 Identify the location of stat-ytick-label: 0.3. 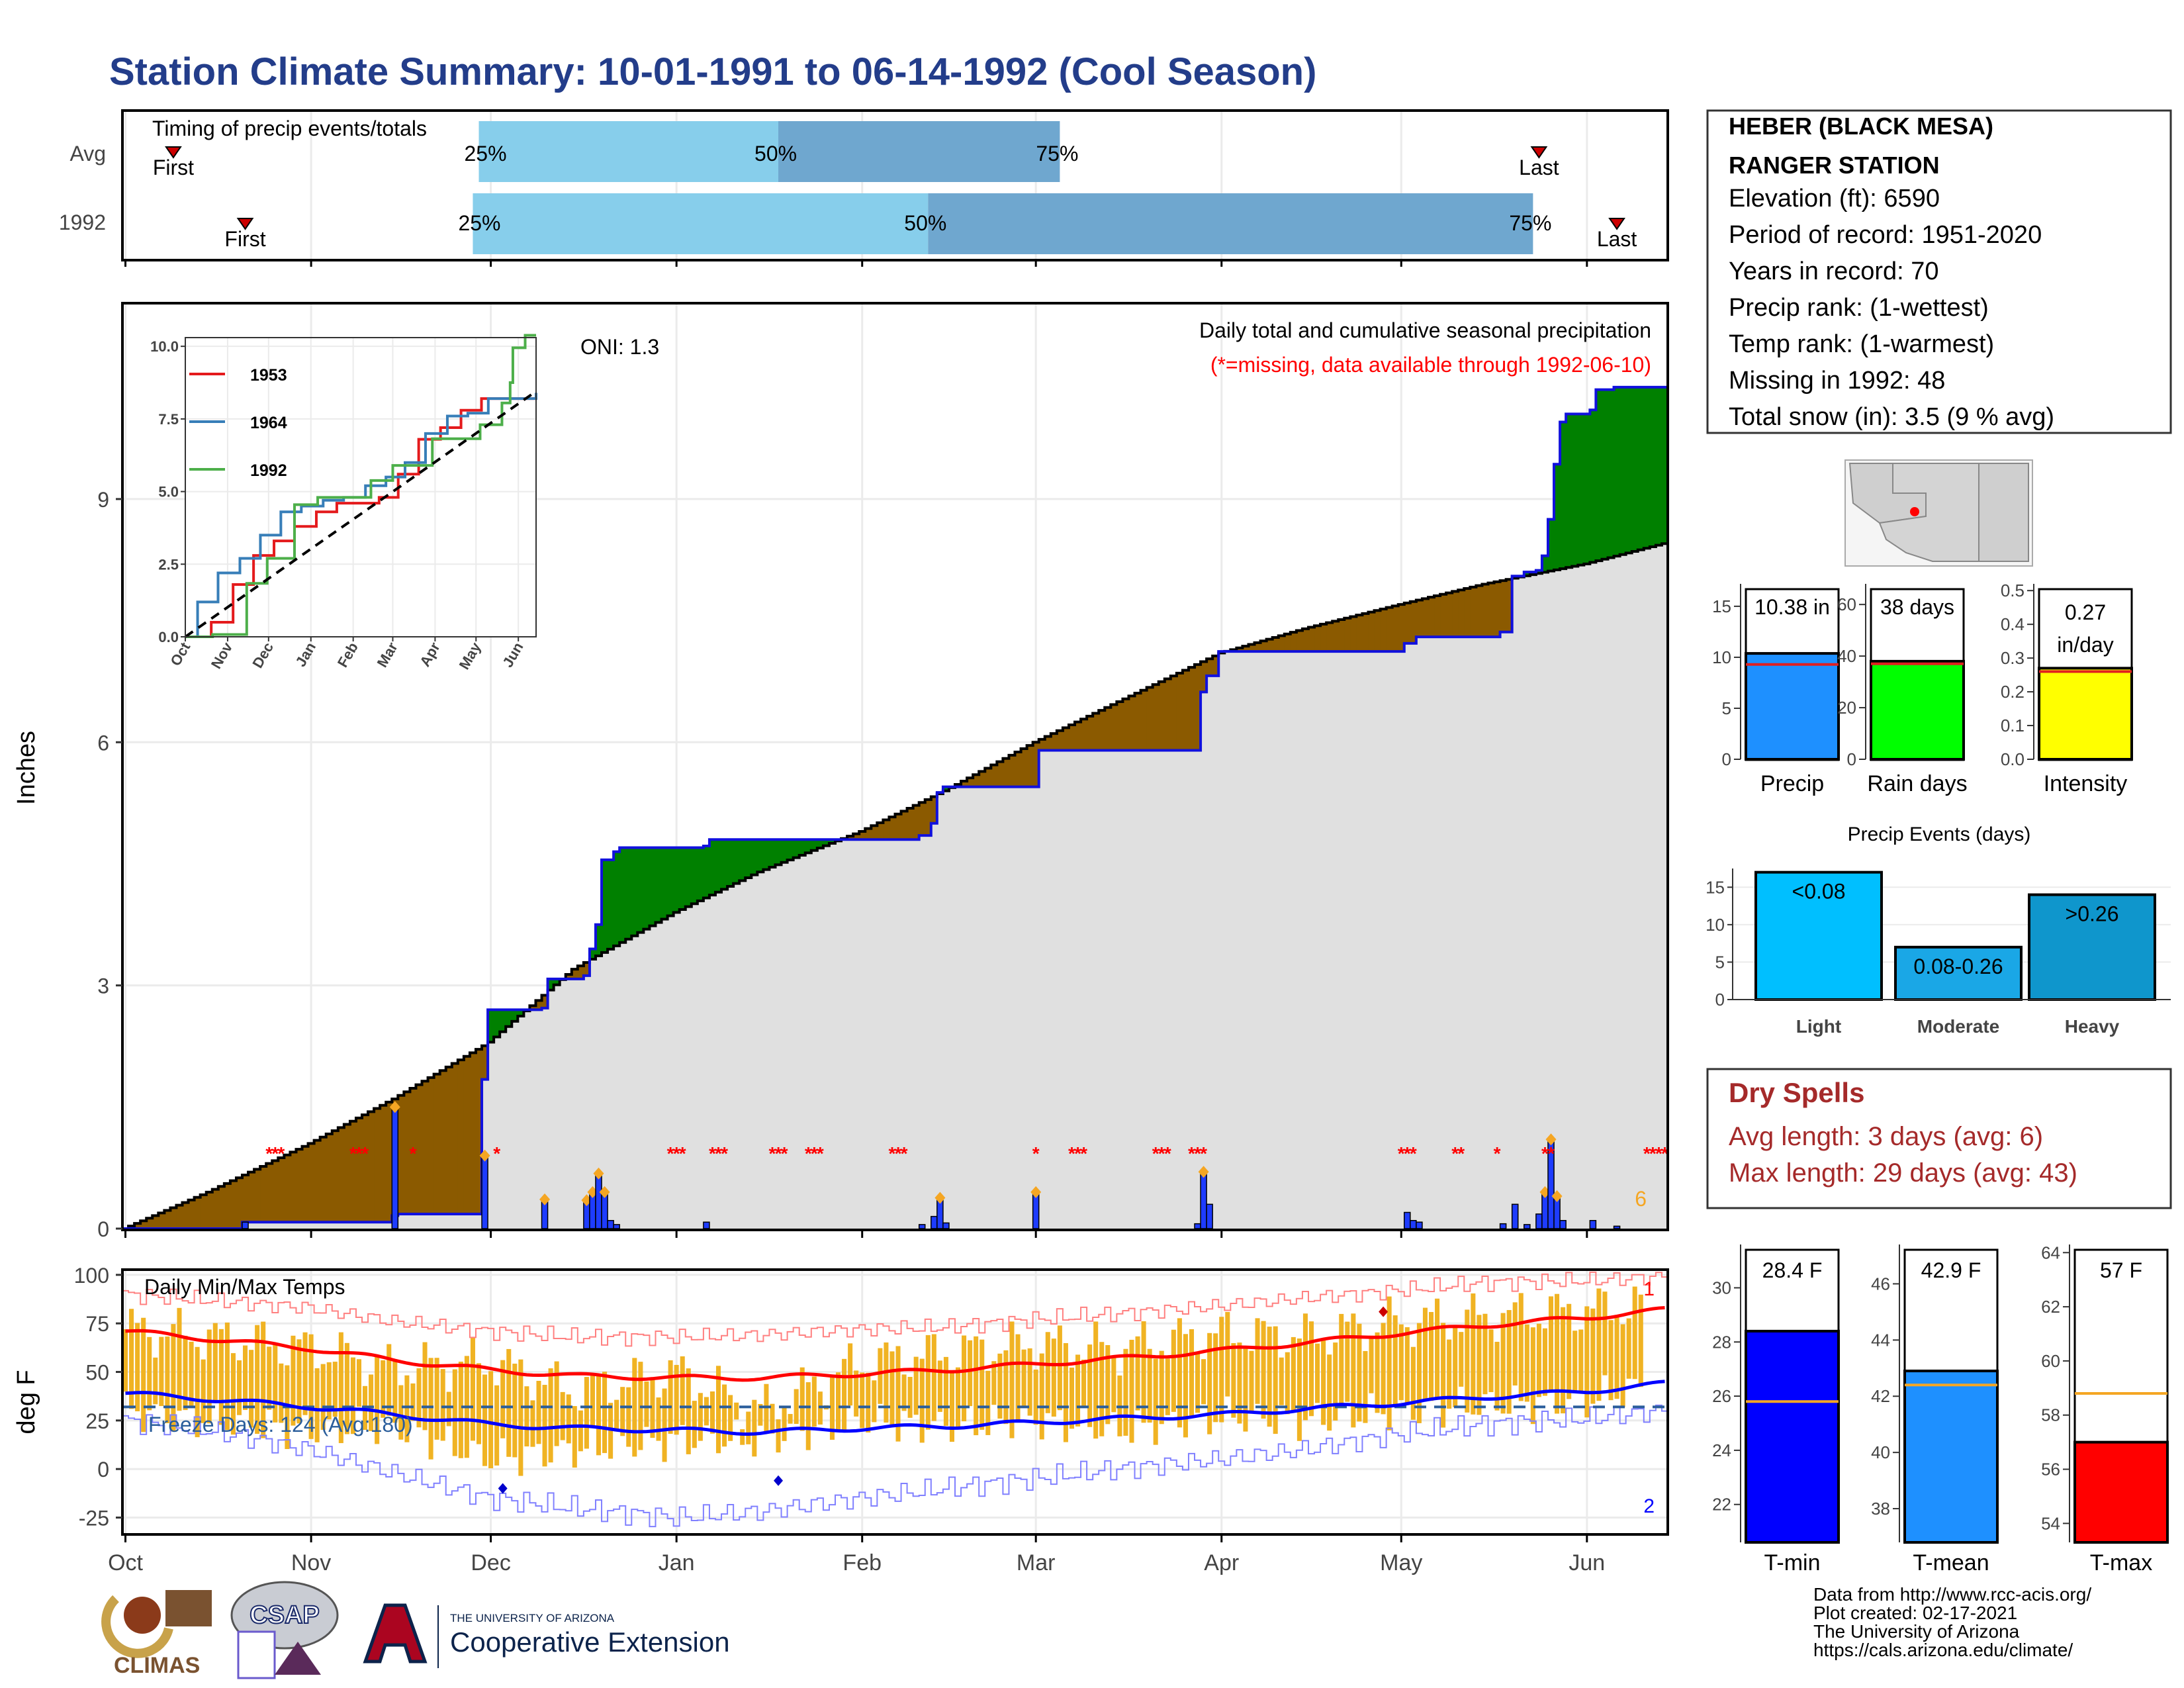
(2013, 658).